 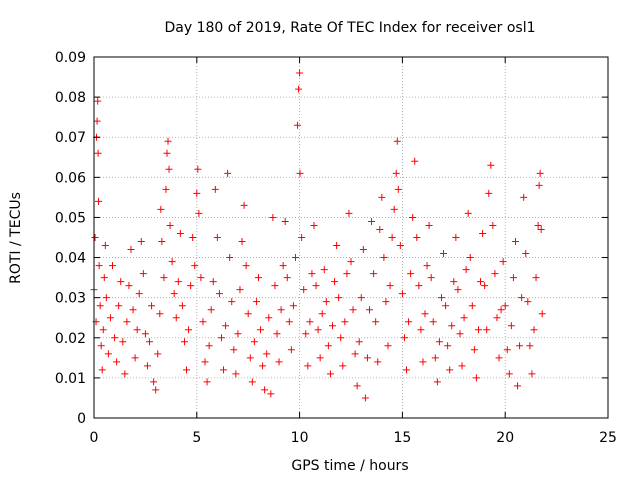 What do you see at coordinates (300, 438) in the screenshot?
I see `x-tick-label: 10` at bounding box center [300, 438].